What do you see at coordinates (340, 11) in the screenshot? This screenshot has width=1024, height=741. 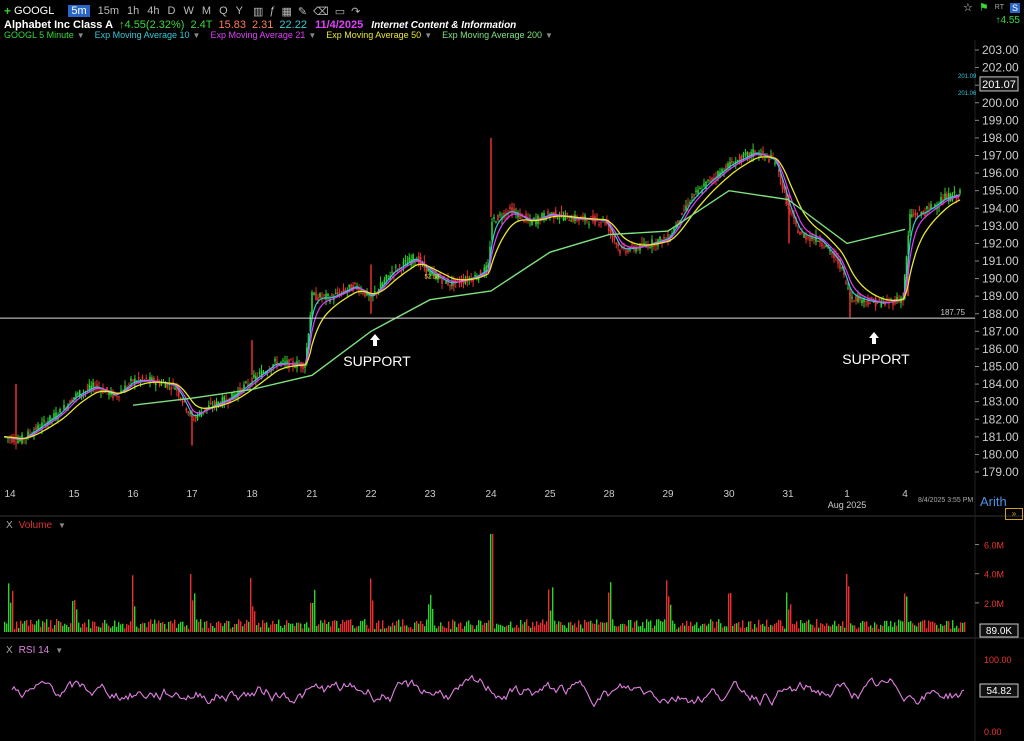 I see `camera-icon: ▭` at bounding box center [340, 11].